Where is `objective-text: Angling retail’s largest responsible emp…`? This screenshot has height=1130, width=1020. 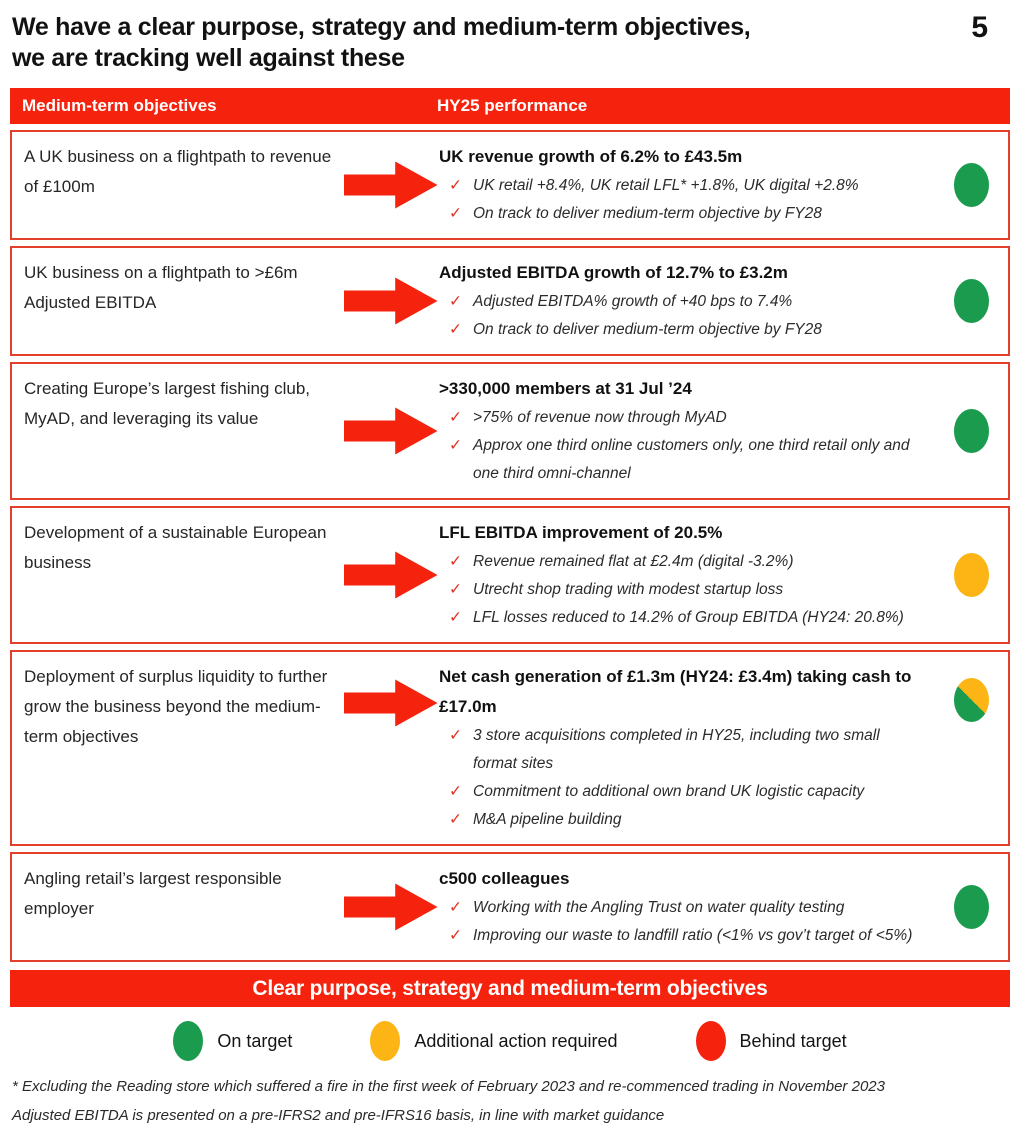
objective-text: Angling retail’s largest responsible emp… is located at coordinates (153, 893).